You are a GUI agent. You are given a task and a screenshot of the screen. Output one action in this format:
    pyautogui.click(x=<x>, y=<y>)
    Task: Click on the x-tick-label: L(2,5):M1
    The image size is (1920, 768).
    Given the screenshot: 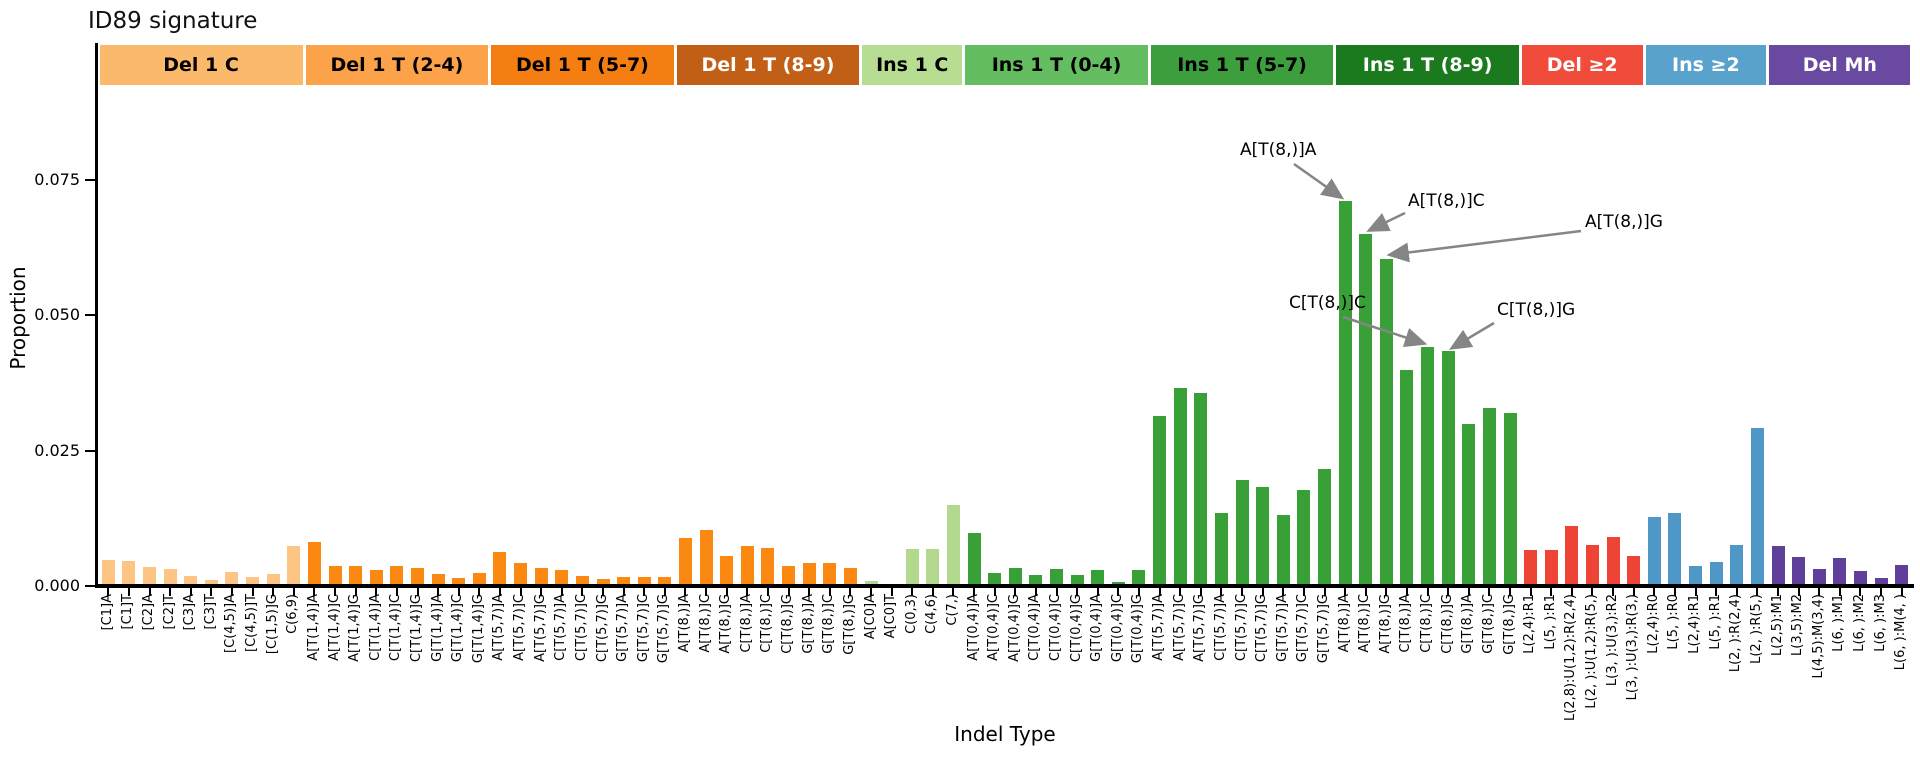 What is the action you would take?
    pyautogui.click(x=1777, y=625)
    